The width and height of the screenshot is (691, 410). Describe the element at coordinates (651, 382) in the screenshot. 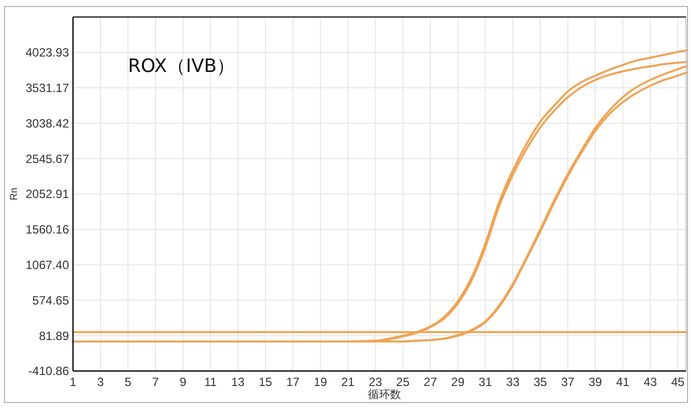

I see `x-tick-label: 43` at that location.